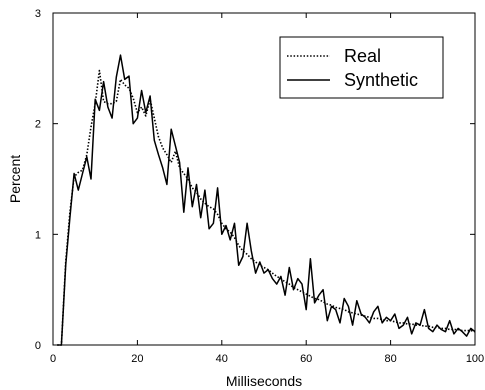 This screenshot has height=390, width=485. Describe the element at coordinates (306, 359) in the screenshot. I see `x-tick-label: 60` at that location.